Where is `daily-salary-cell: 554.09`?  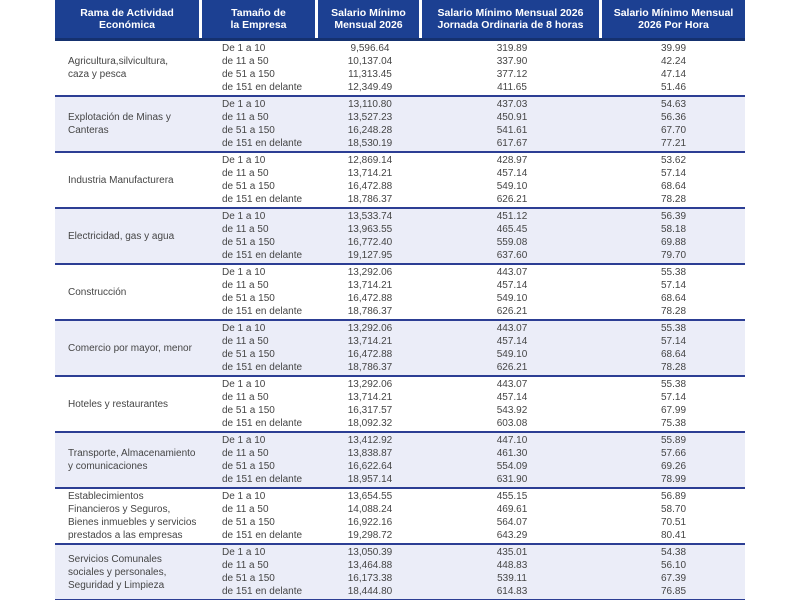 daily-salary-cell: 554.09 is located at coordinates (512, 466).